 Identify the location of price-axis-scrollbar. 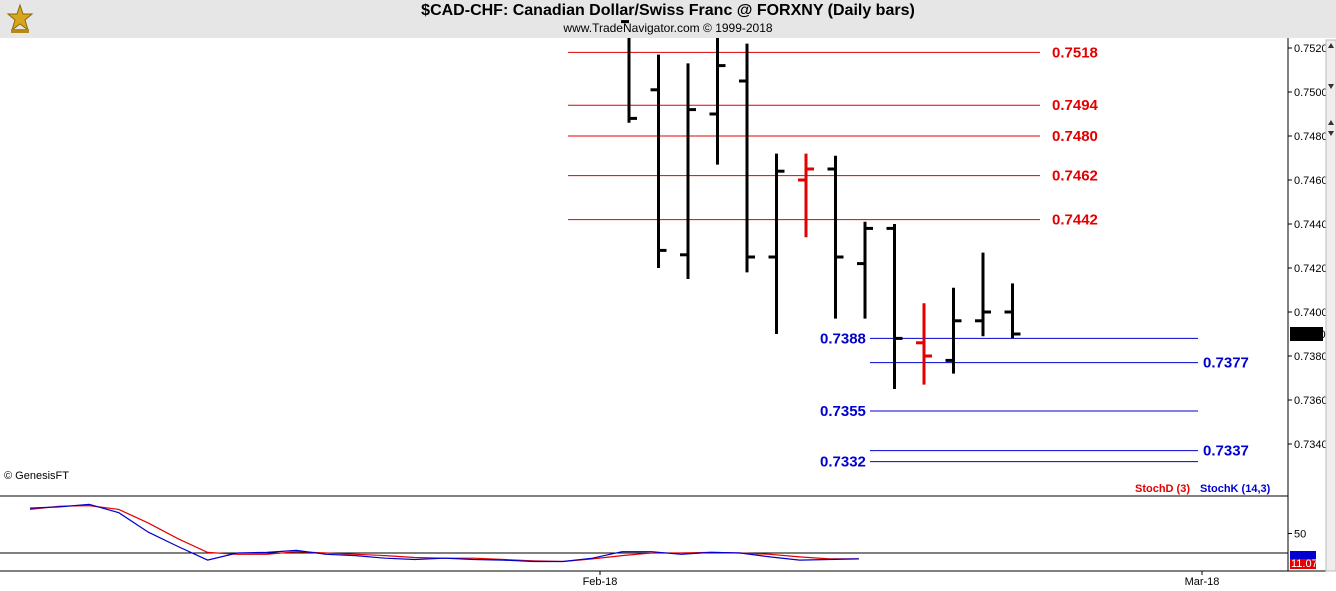
(1330, 305).